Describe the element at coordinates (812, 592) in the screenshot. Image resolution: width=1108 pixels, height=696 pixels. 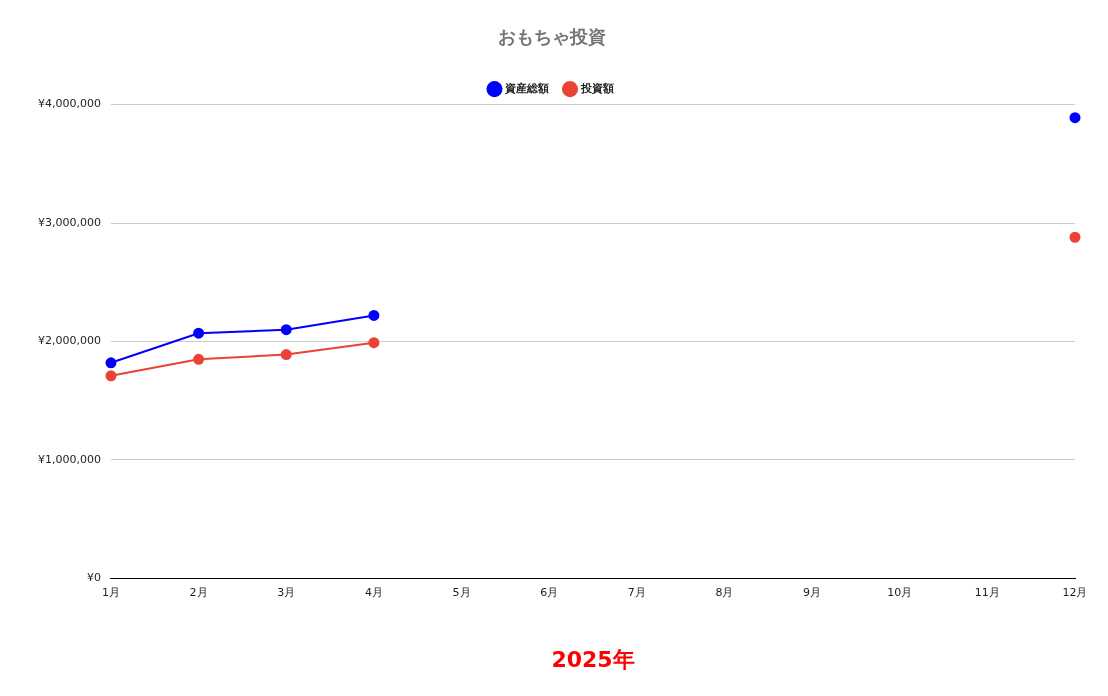
I see `x-tick-label: 9月` at that location.